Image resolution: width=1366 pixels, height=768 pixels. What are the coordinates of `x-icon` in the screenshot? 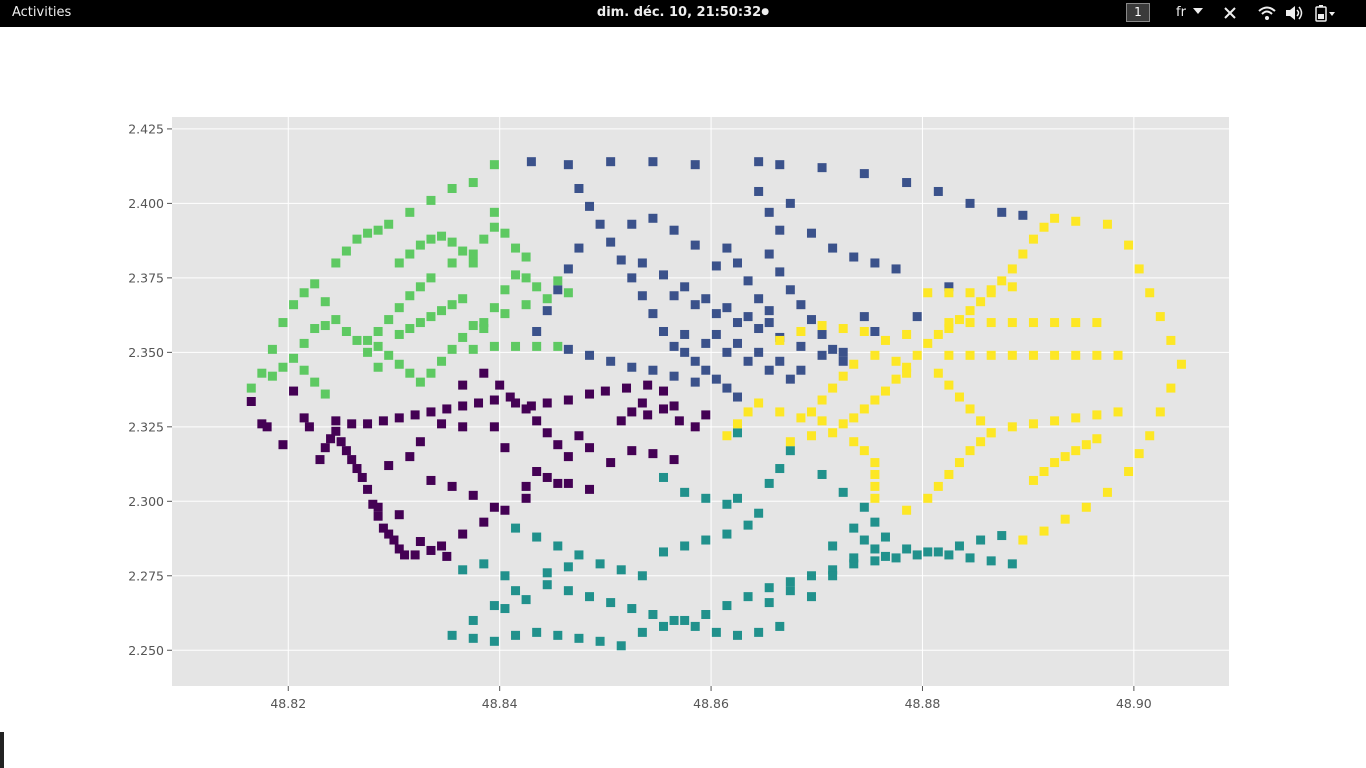 It's located at (1230, 13).